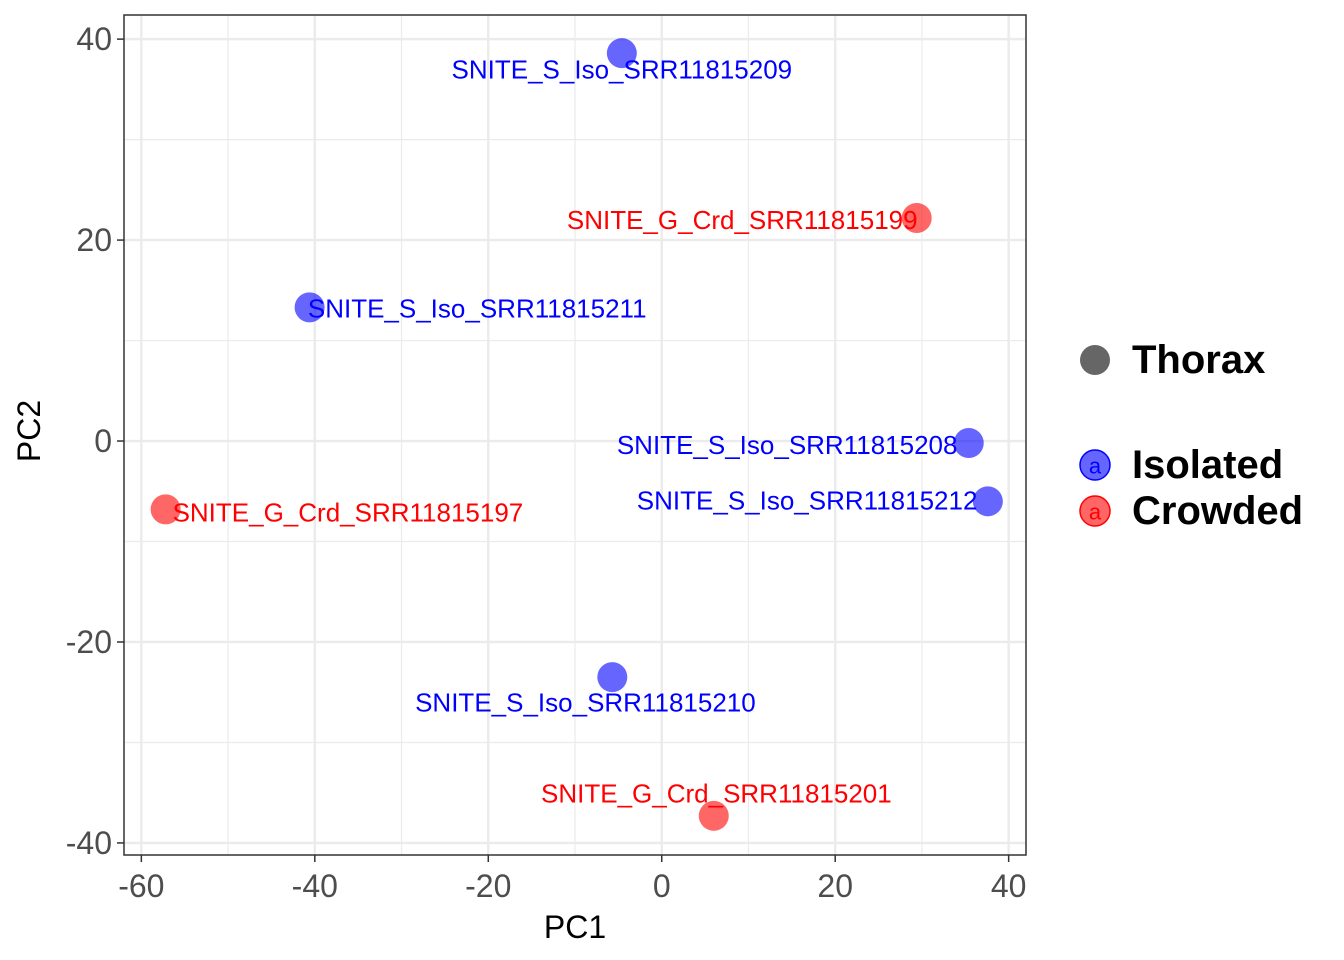 The image size is (1344, 960). What do you see at coordinates (1095, 360) in the screenshot?
I see `legend-key-shape` at bounding box center [1095, 360].